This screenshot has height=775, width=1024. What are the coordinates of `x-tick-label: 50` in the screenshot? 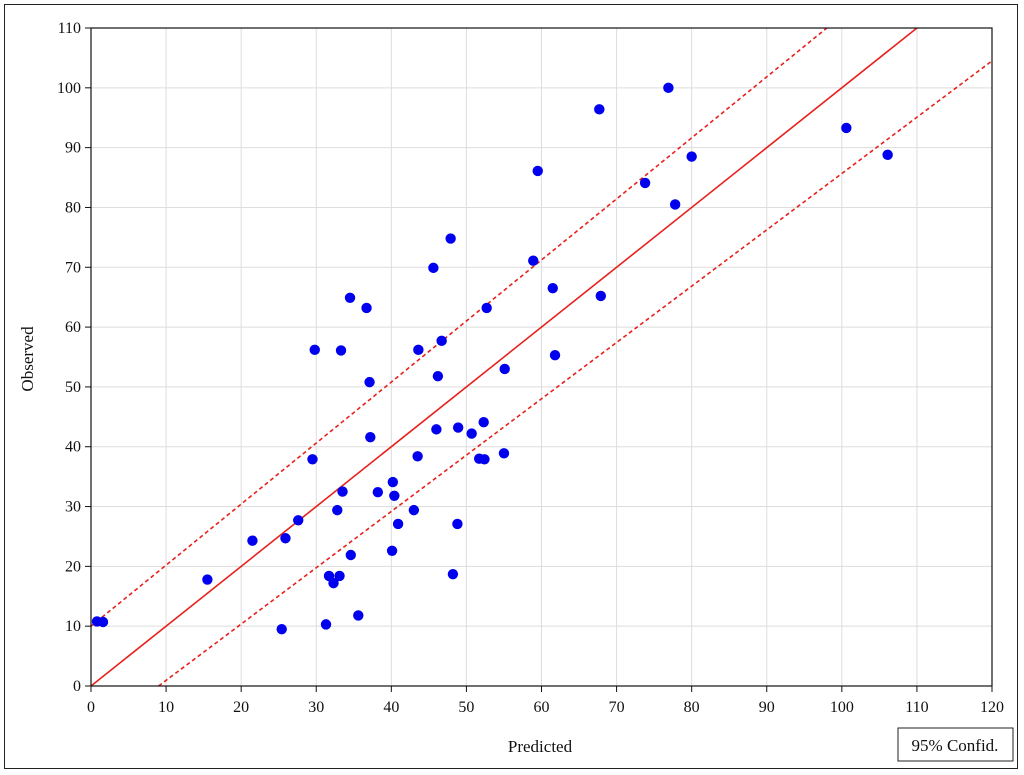 It's located at (466, 707).